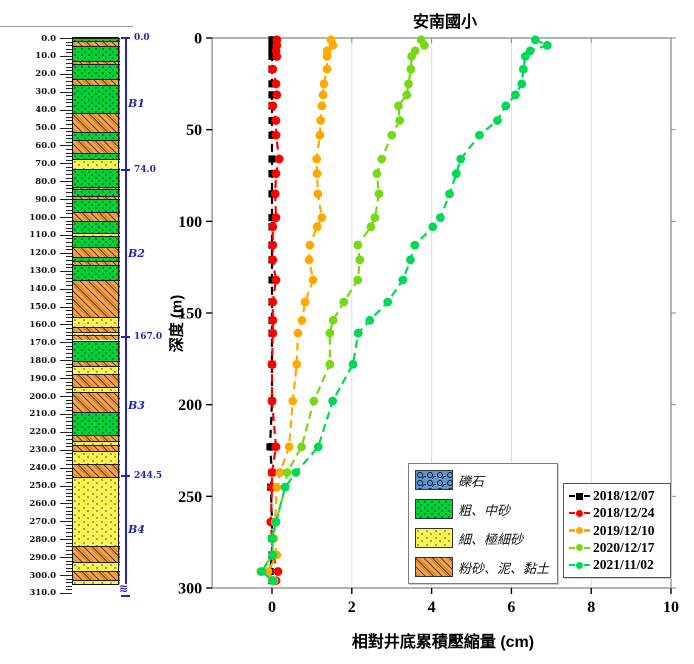  I want to click on series-legend-label: 2019/12/10, so click(624, 530).